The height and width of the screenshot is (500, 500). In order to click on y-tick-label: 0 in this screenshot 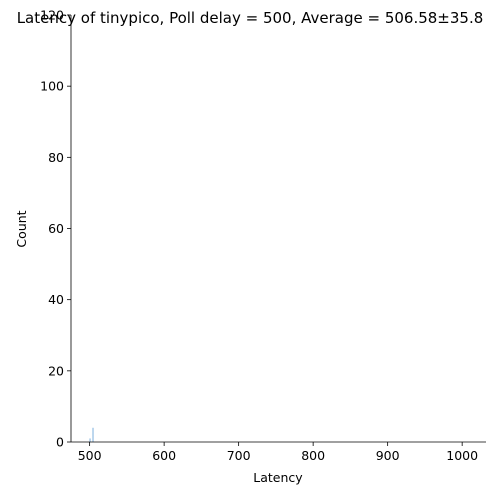, I will do `click(60, 442)`.